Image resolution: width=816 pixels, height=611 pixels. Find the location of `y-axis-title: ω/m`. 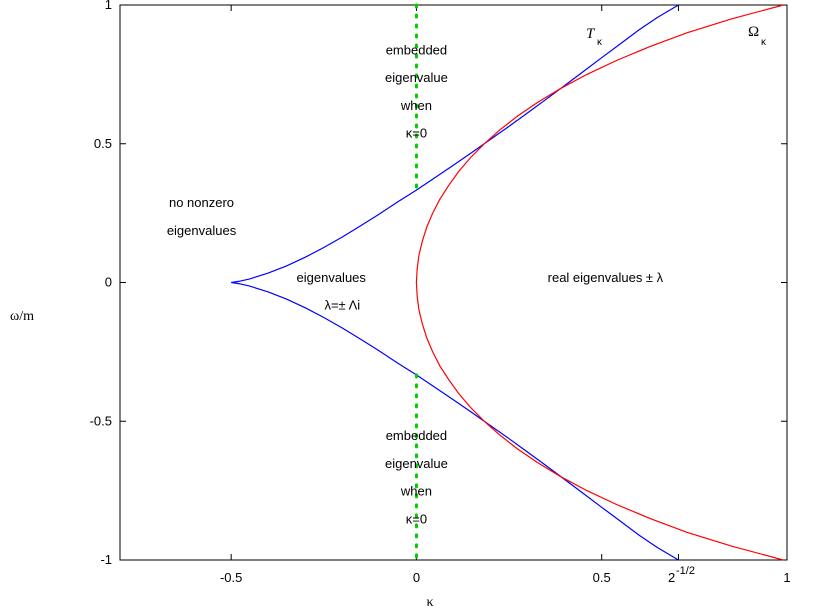

y-axis-title: ω/m is located at coordinates (22, 316).